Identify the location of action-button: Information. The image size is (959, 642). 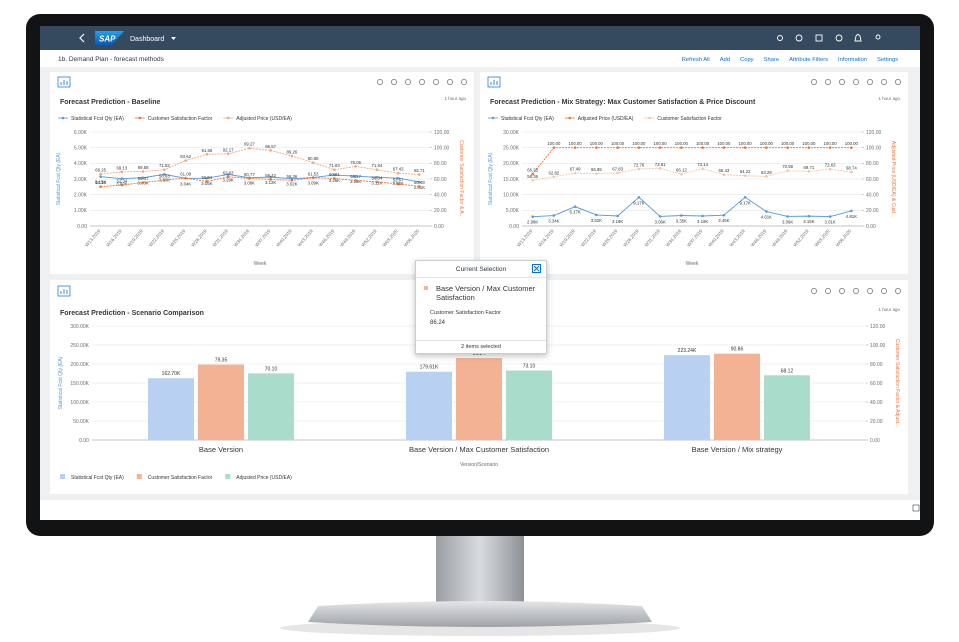
(852, 60).